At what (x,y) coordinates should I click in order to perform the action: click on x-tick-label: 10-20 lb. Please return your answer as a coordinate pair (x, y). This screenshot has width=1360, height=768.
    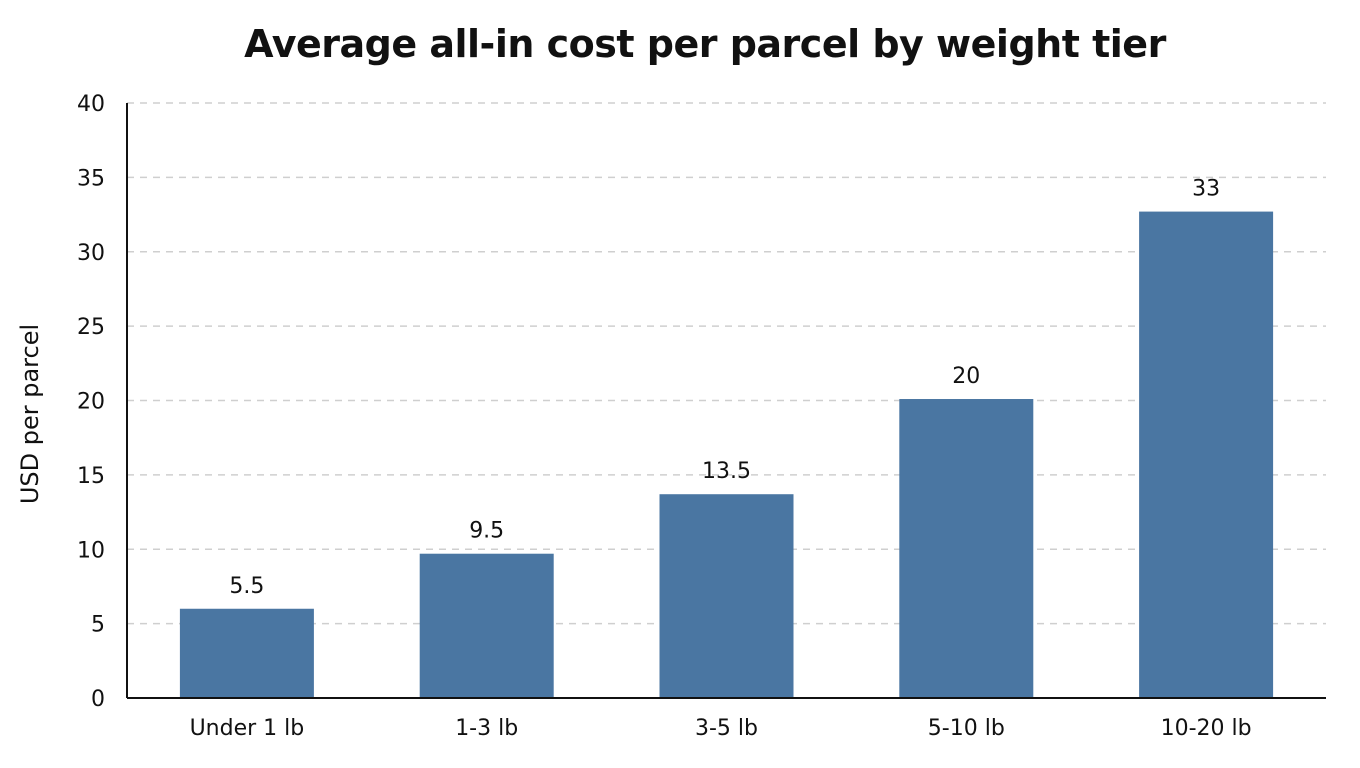
    Looking at the image, I should click on (1206, 728).